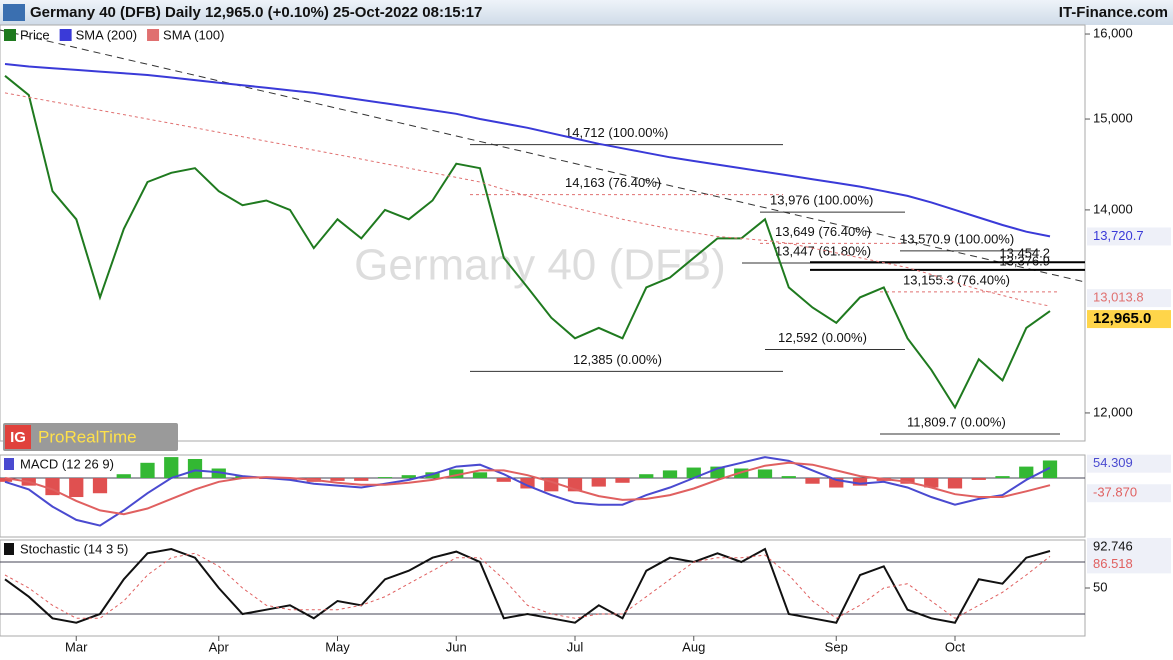  Describe the element at coordinates (1122, 318) in the screenshot. I see `last-value-label: 12,965.0` at that location.